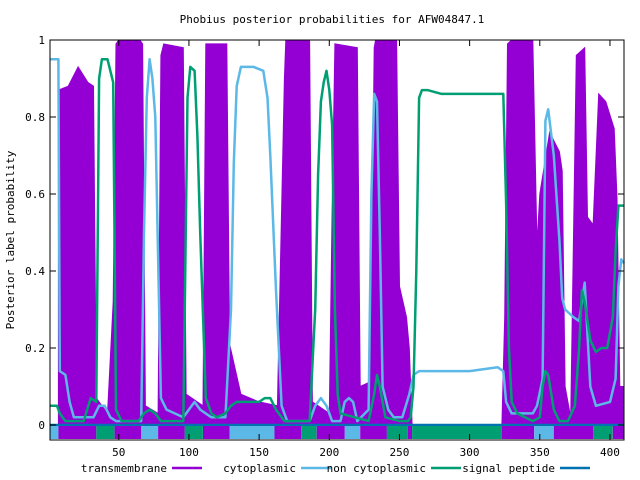 This screenshot has height=480, width=640. Describe the element at coordinates (35, 117) in the screenshot. I see `y-tick-label: 0.8` at that location.